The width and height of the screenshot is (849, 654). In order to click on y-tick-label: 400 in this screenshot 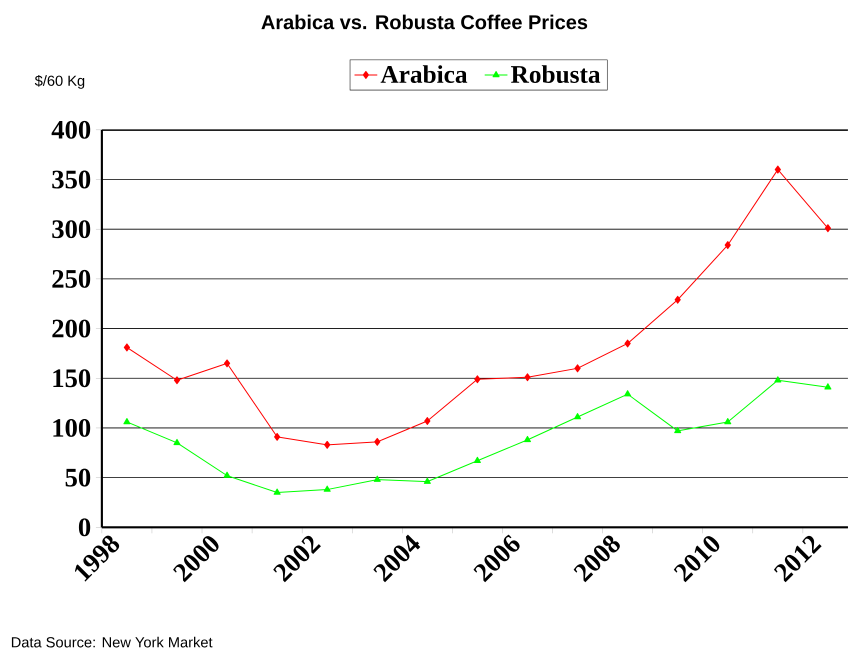, I will do `click(71, 129)`.